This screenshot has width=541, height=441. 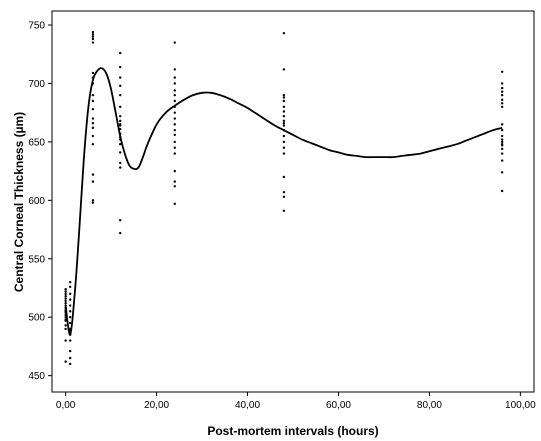 What do you see at coordinates (36, 142) in the screenshot?
I see `y-tick-label: 650` at bounding box center [36, 142].